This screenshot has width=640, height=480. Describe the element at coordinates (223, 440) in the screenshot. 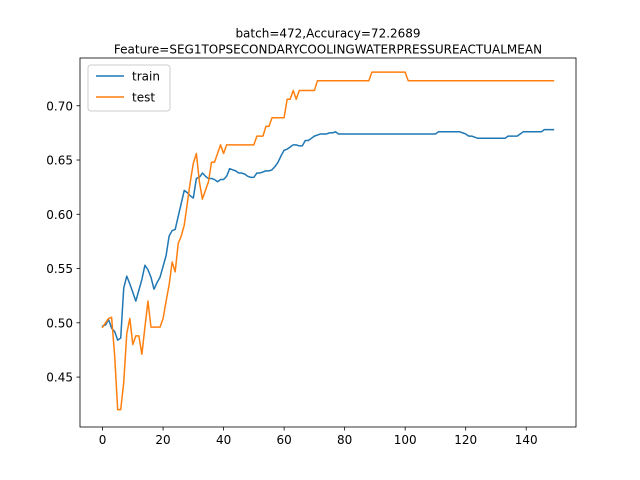

I see `x-tick-label: 40` at that location.